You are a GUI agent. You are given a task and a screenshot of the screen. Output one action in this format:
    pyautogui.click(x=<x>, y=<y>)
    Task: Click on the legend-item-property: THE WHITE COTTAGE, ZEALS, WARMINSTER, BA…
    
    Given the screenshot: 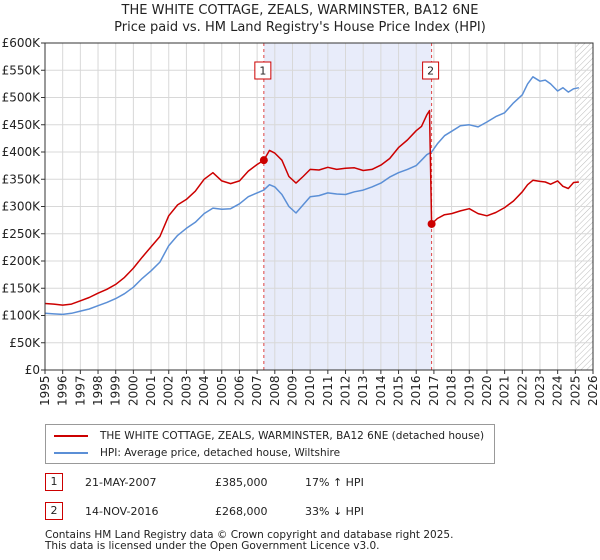 What is the action you would take?
    pyautogui.click(x=269, y=436)
    